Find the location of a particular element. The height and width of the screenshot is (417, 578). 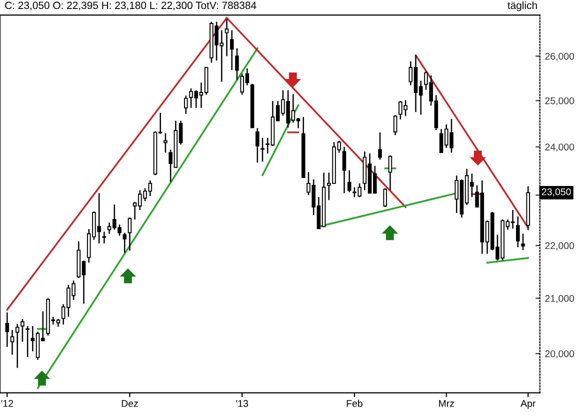

y-tick-label: 26,000 is located at coordinates (559, 56).